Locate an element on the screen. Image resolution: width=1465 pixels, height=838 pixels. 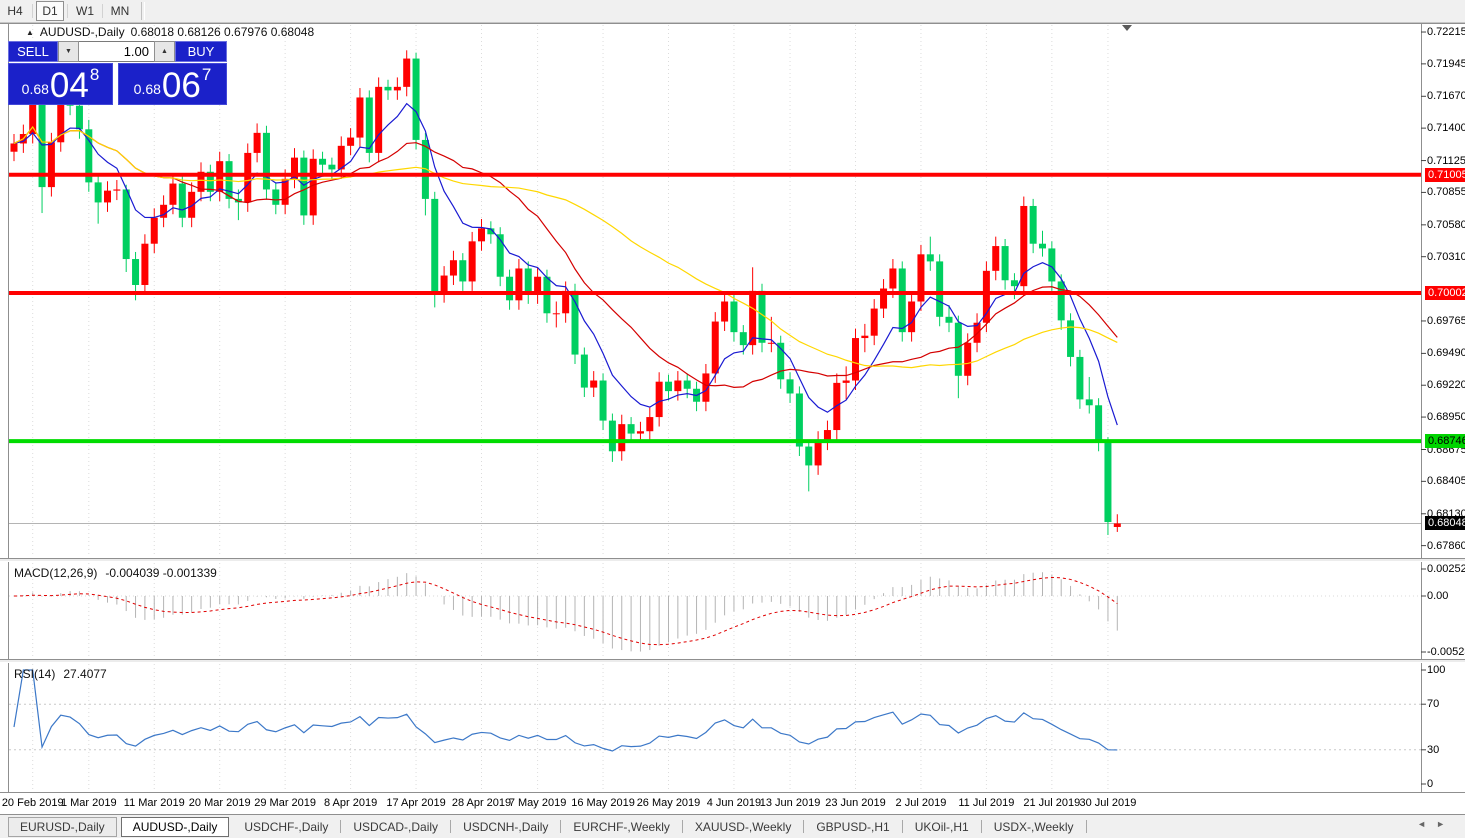
buy-price-box: 0.68 06 7 is located at coordinates (172, 84).